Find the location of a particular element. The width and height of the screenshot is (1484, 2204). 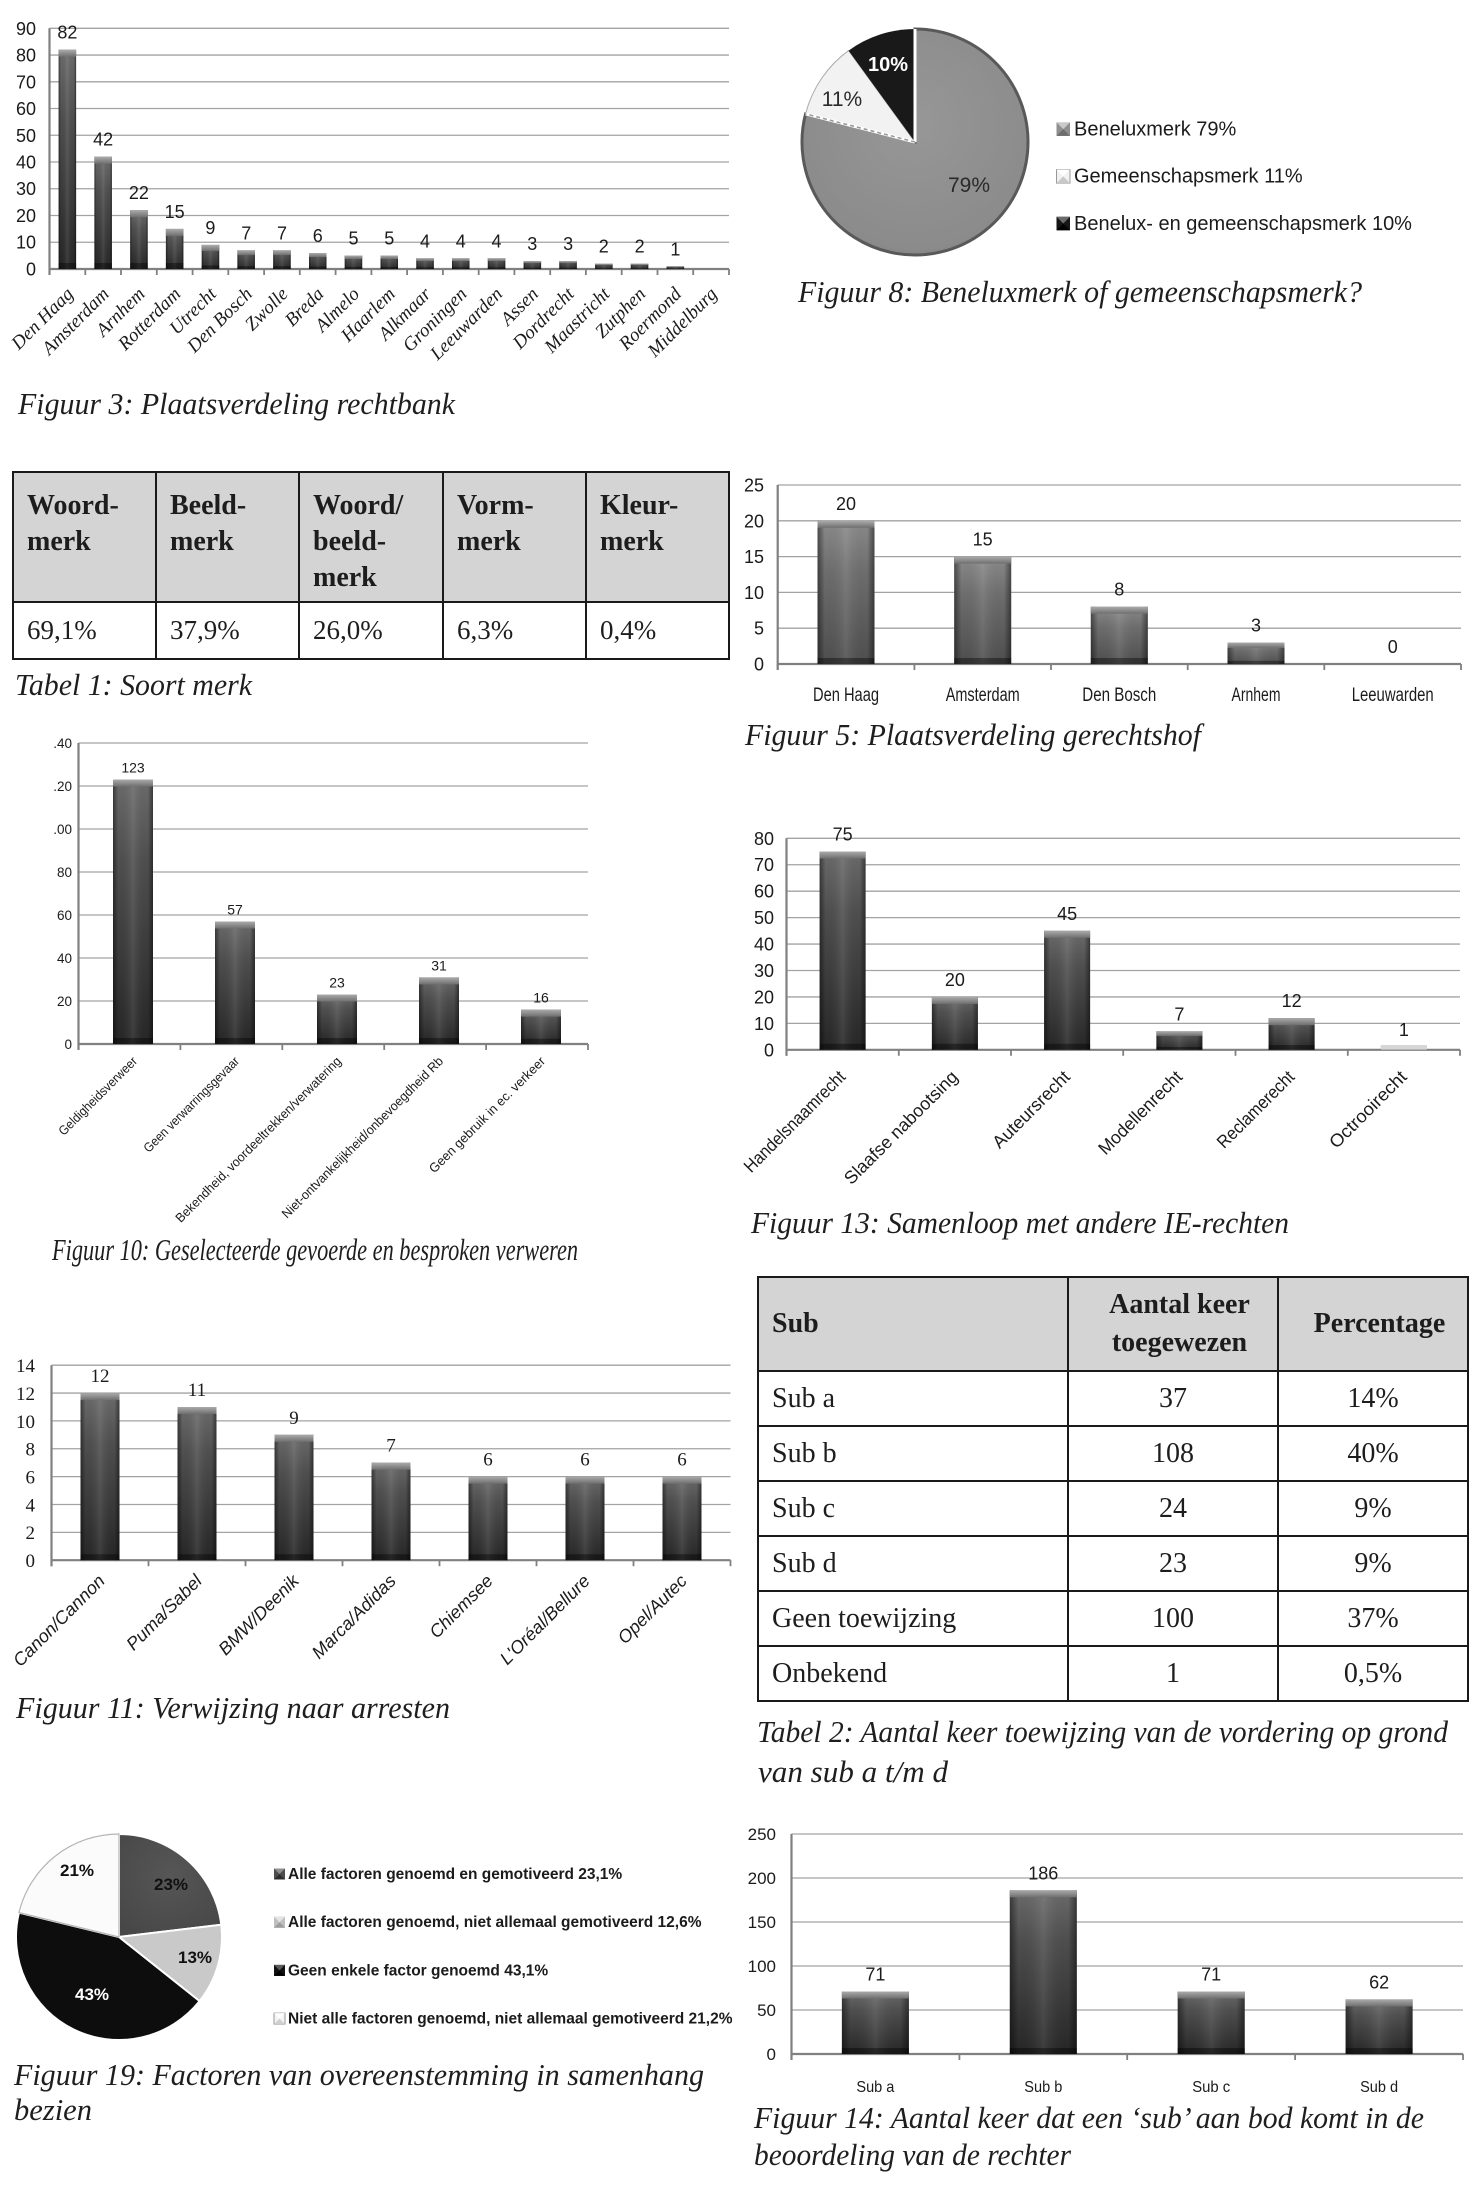

svg-text: 42 is located at coordinates (103, 140).